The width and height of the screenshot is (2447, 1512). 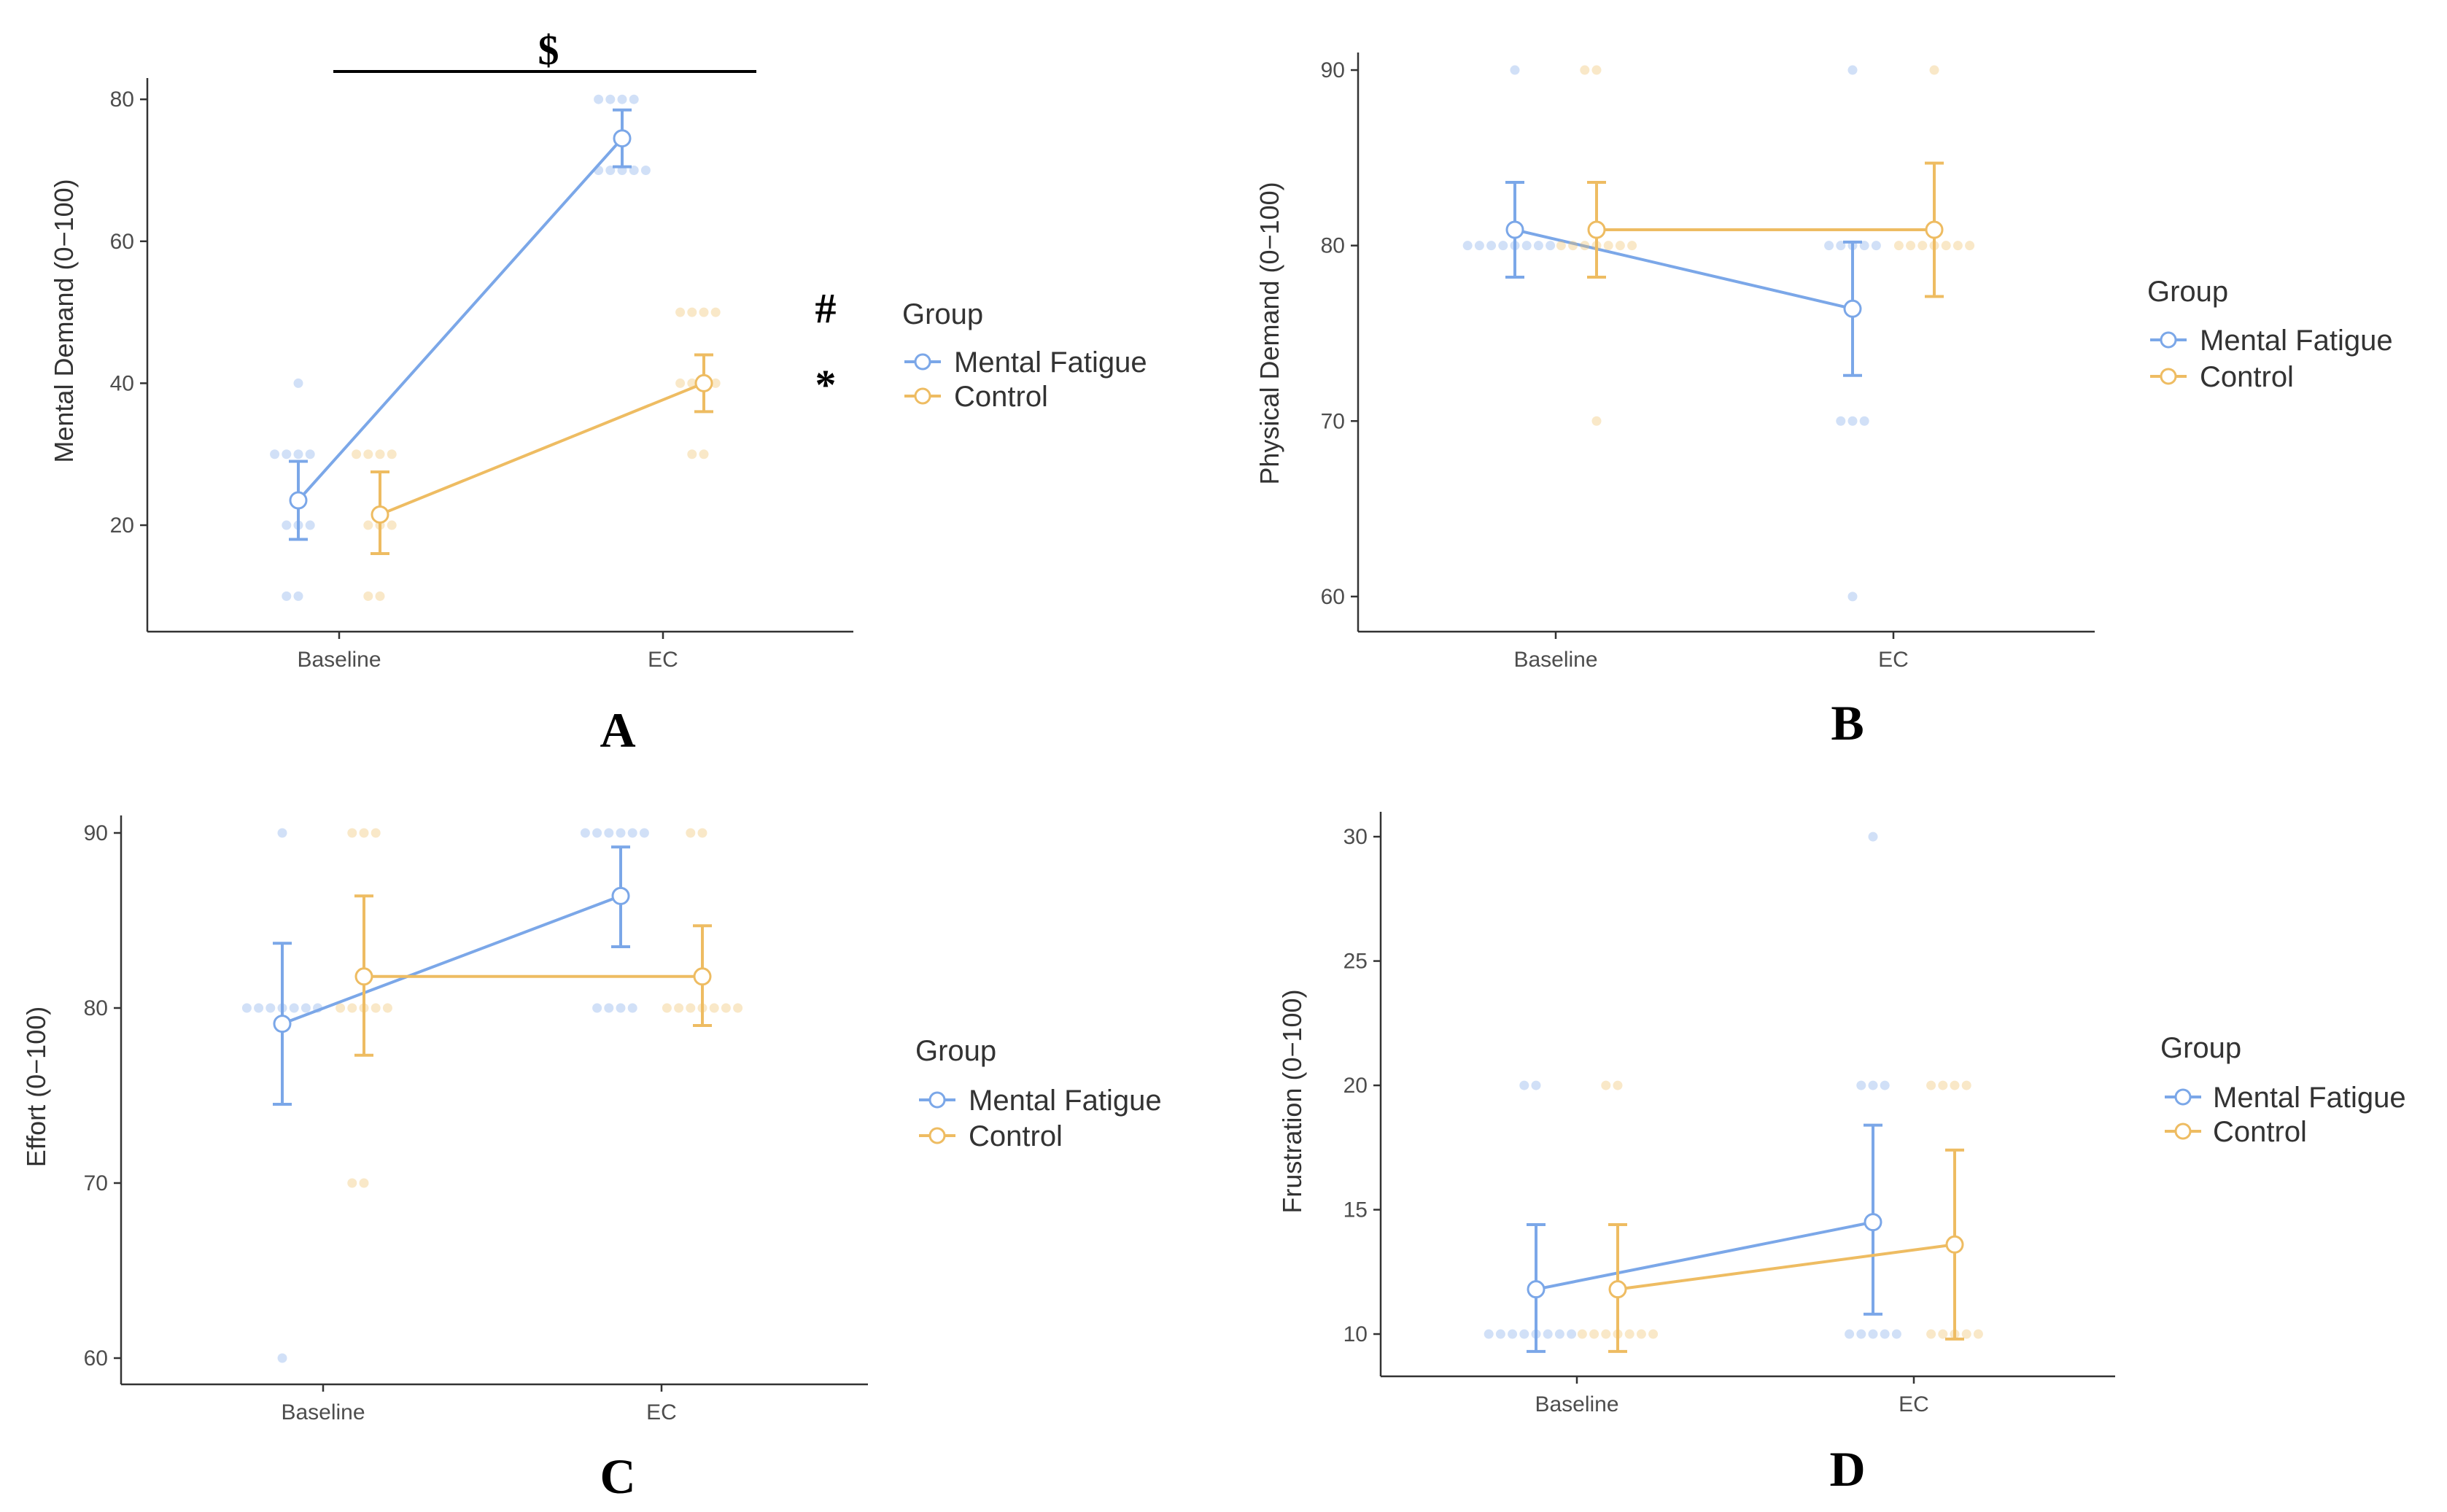 What do you see at coordinates (363, 976) in the screenshot?
I see `panel-c-control-mean-point-baseline` at bounding box center [363, 976].